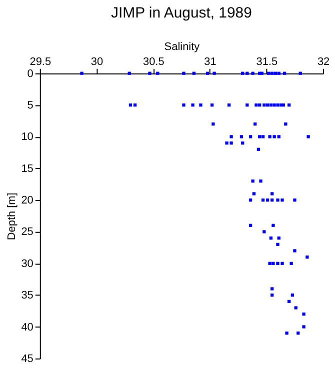 The height and width of the screenshot is (384, 335). Describe the element at coordinates (30, 74) in the screenshot. I see `y-tick-label: 0` at that location.